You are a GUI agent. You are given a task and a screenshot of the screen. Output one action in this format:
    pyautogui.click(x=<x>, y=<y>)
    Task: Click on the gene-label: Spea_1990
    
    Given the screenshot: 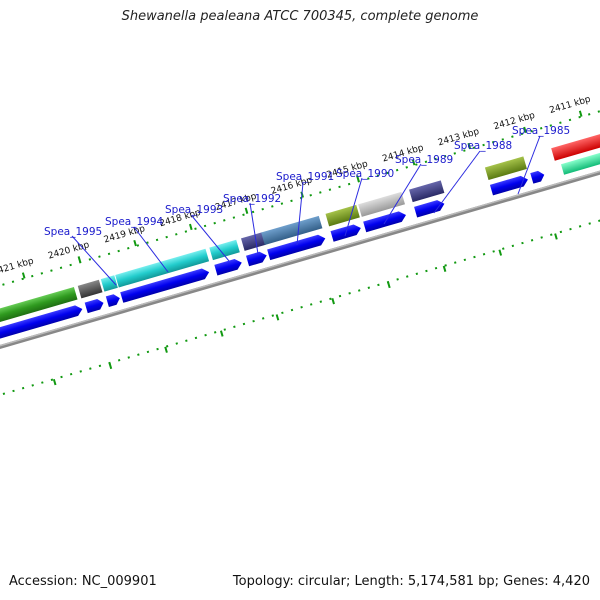 What is the action you would take?
    pyautogui.click(x=365, y=174)
    